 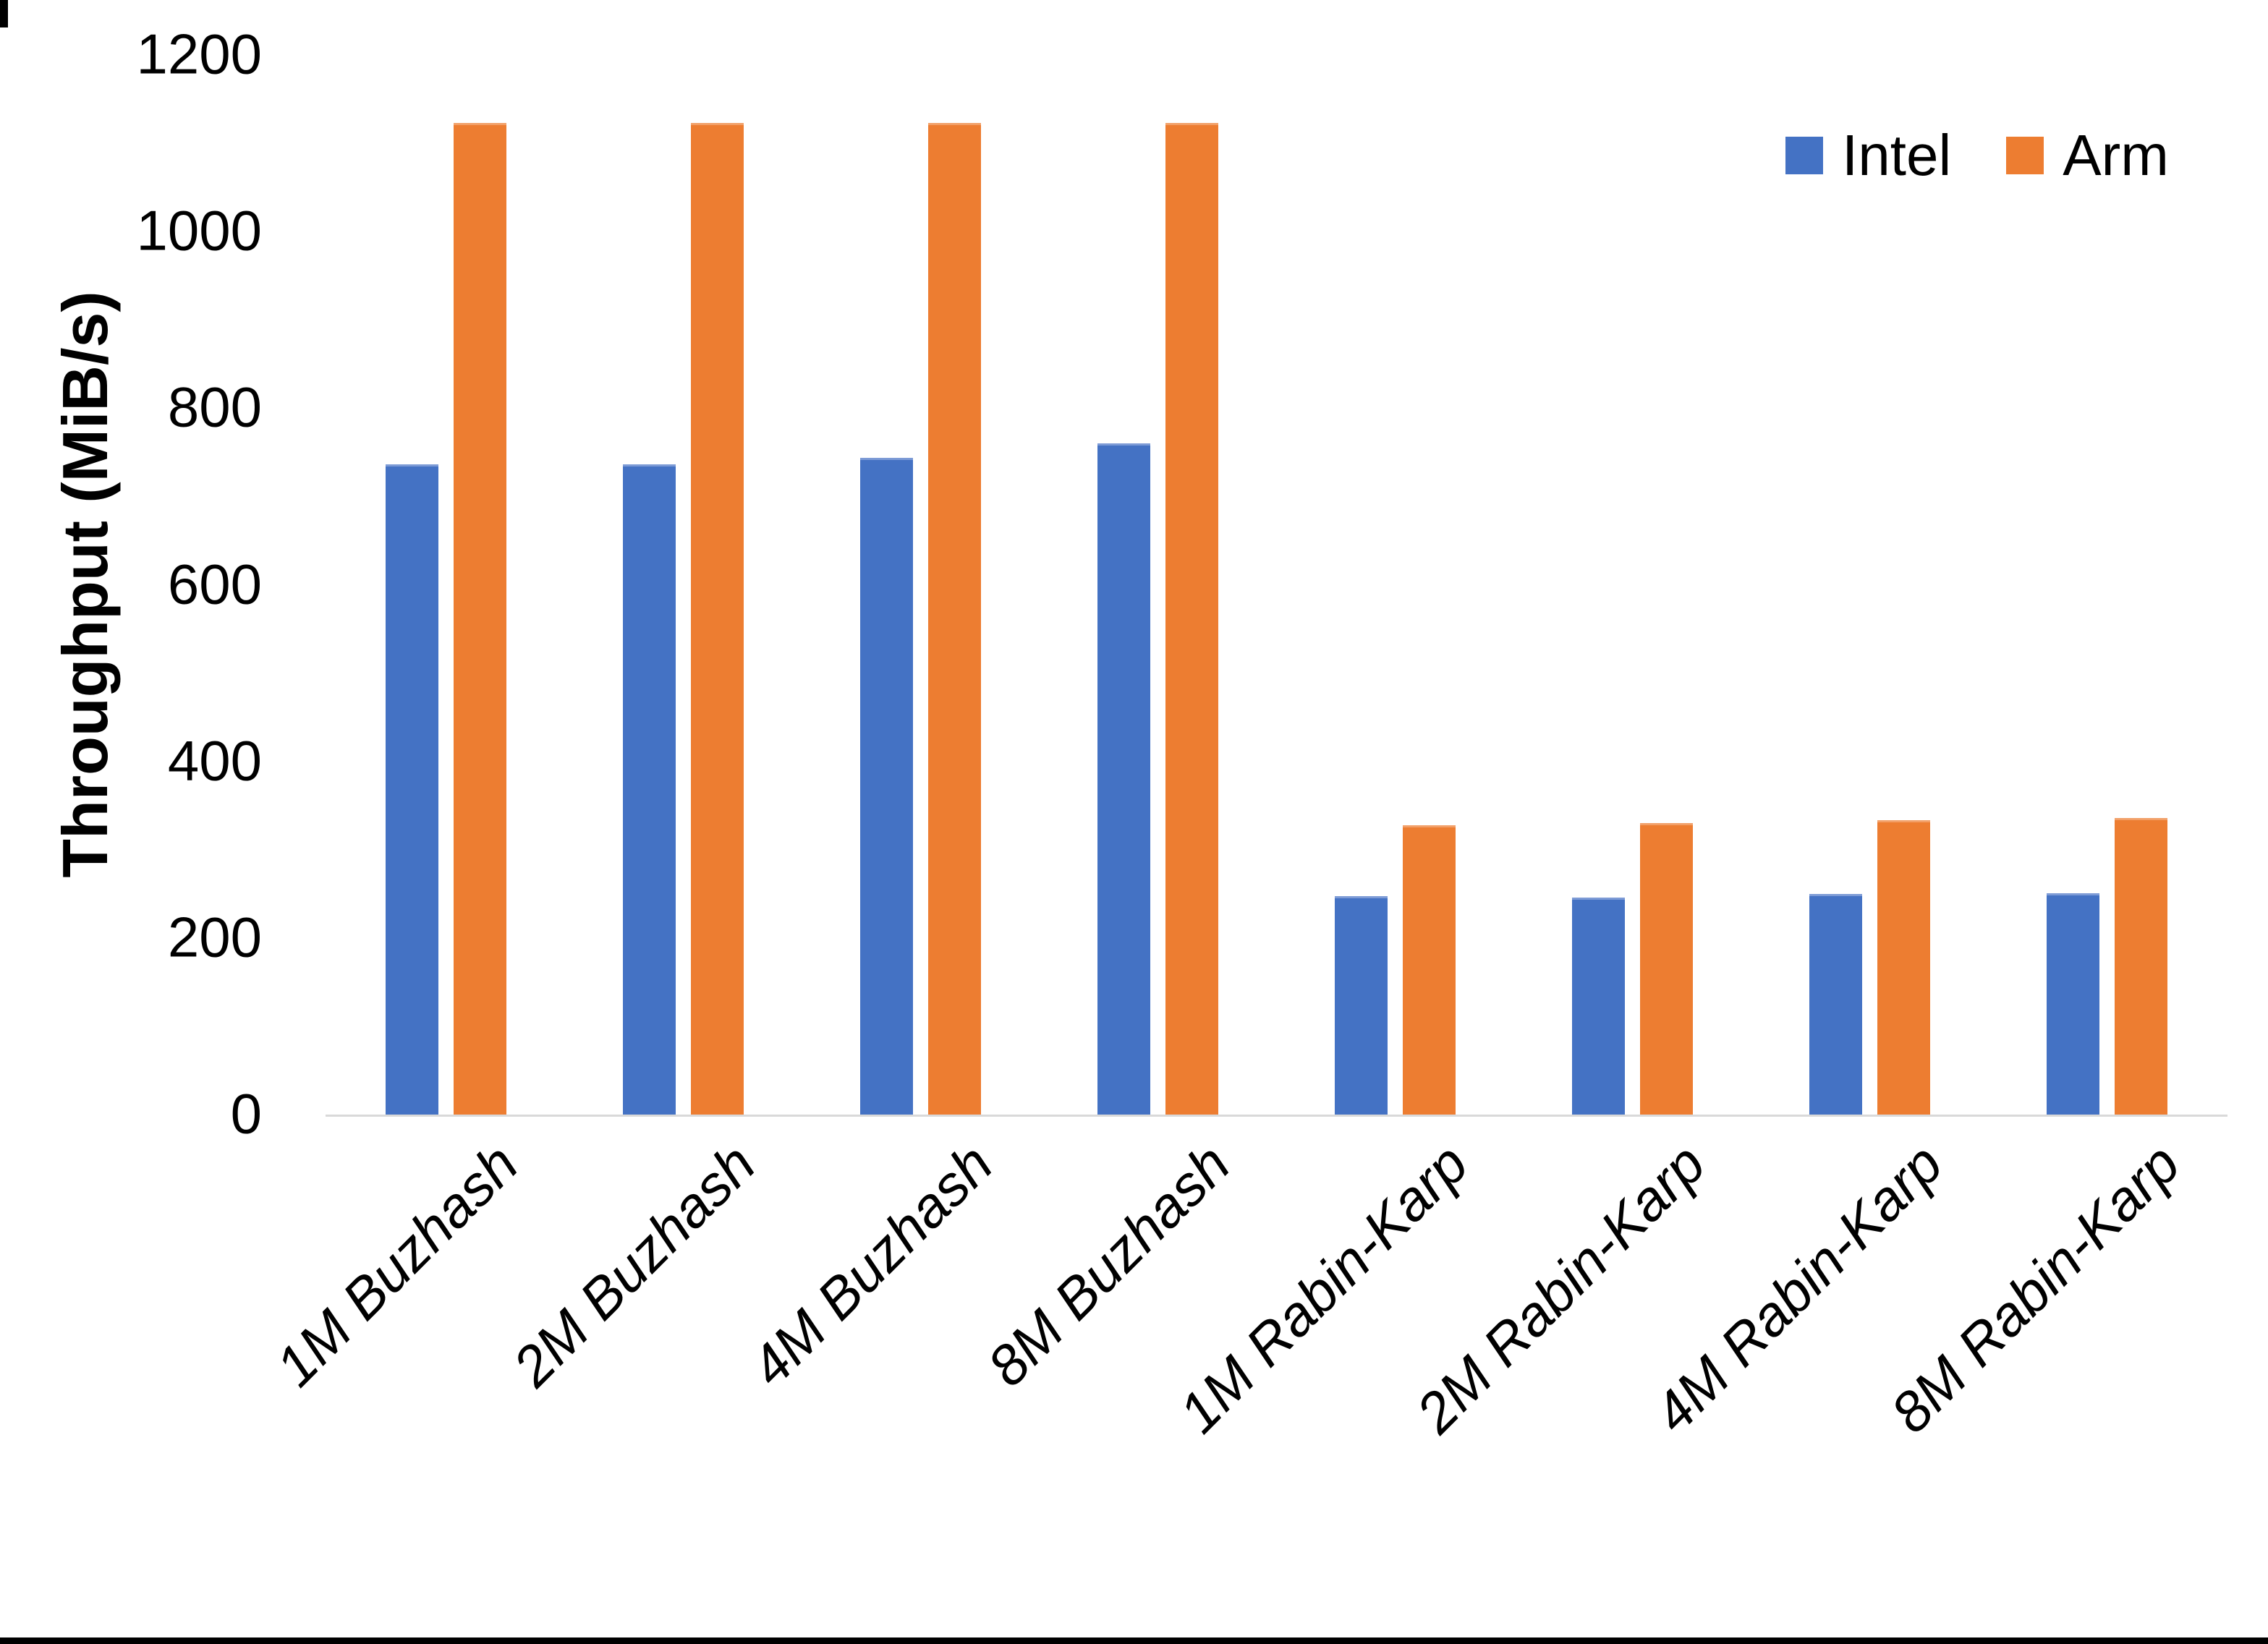 I want to click on bar-arm-8m-rabin-karp, so click(x=2141, y=966).